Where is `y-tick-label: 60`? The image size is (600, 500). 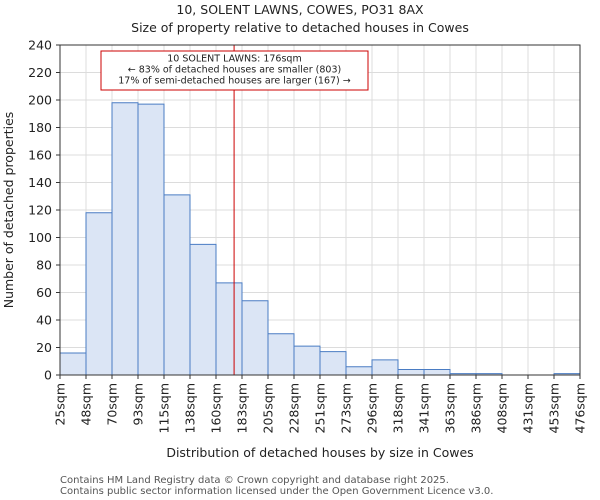
y-tick-label: 60 is located at coordinates (44, 292).